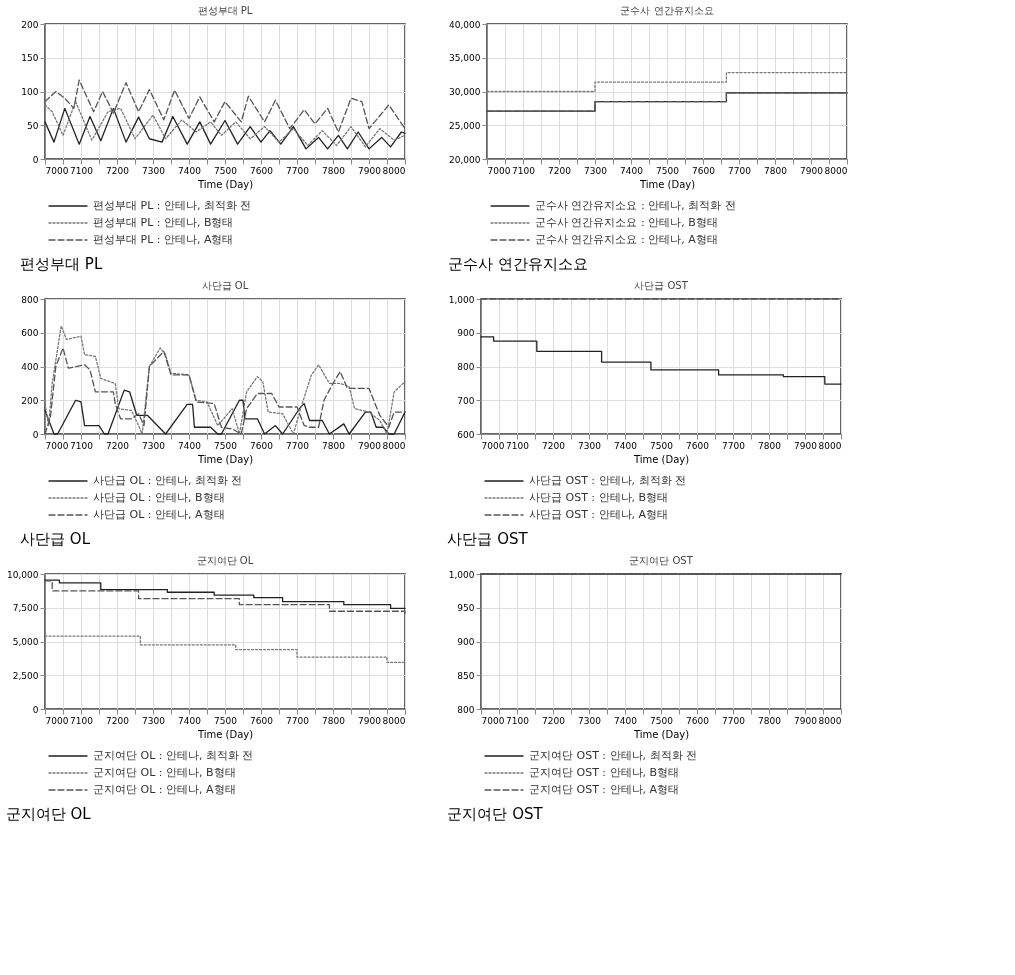  Describe the element at coordinates (466, 608) in the screenshot. I see `y-tick-label: 950` at that location.